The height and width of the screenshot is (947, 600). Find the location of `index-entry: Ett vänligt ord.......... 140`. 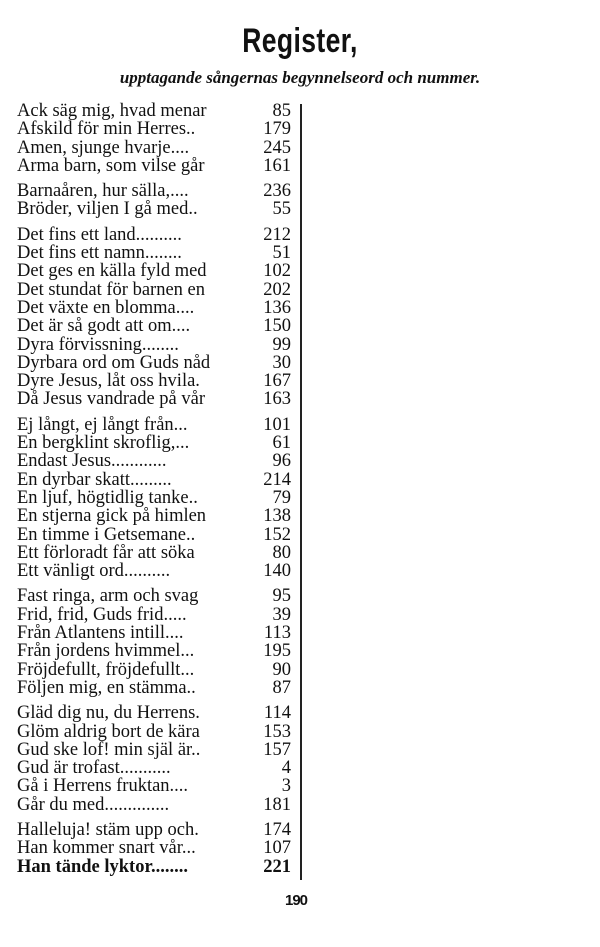

index-entry: Ett vänligt ord.......... 140 is located at coordinates (157, 571).